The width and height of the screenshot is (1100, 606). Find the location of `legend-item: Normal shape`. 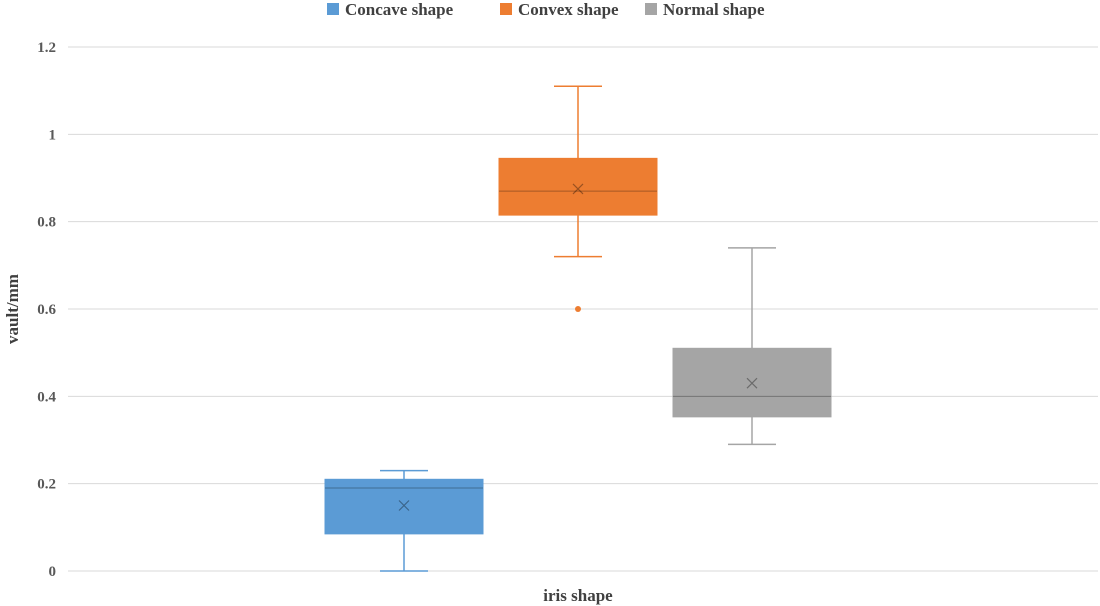

legend-item: Normal shape is located at coordinates (705, 9).